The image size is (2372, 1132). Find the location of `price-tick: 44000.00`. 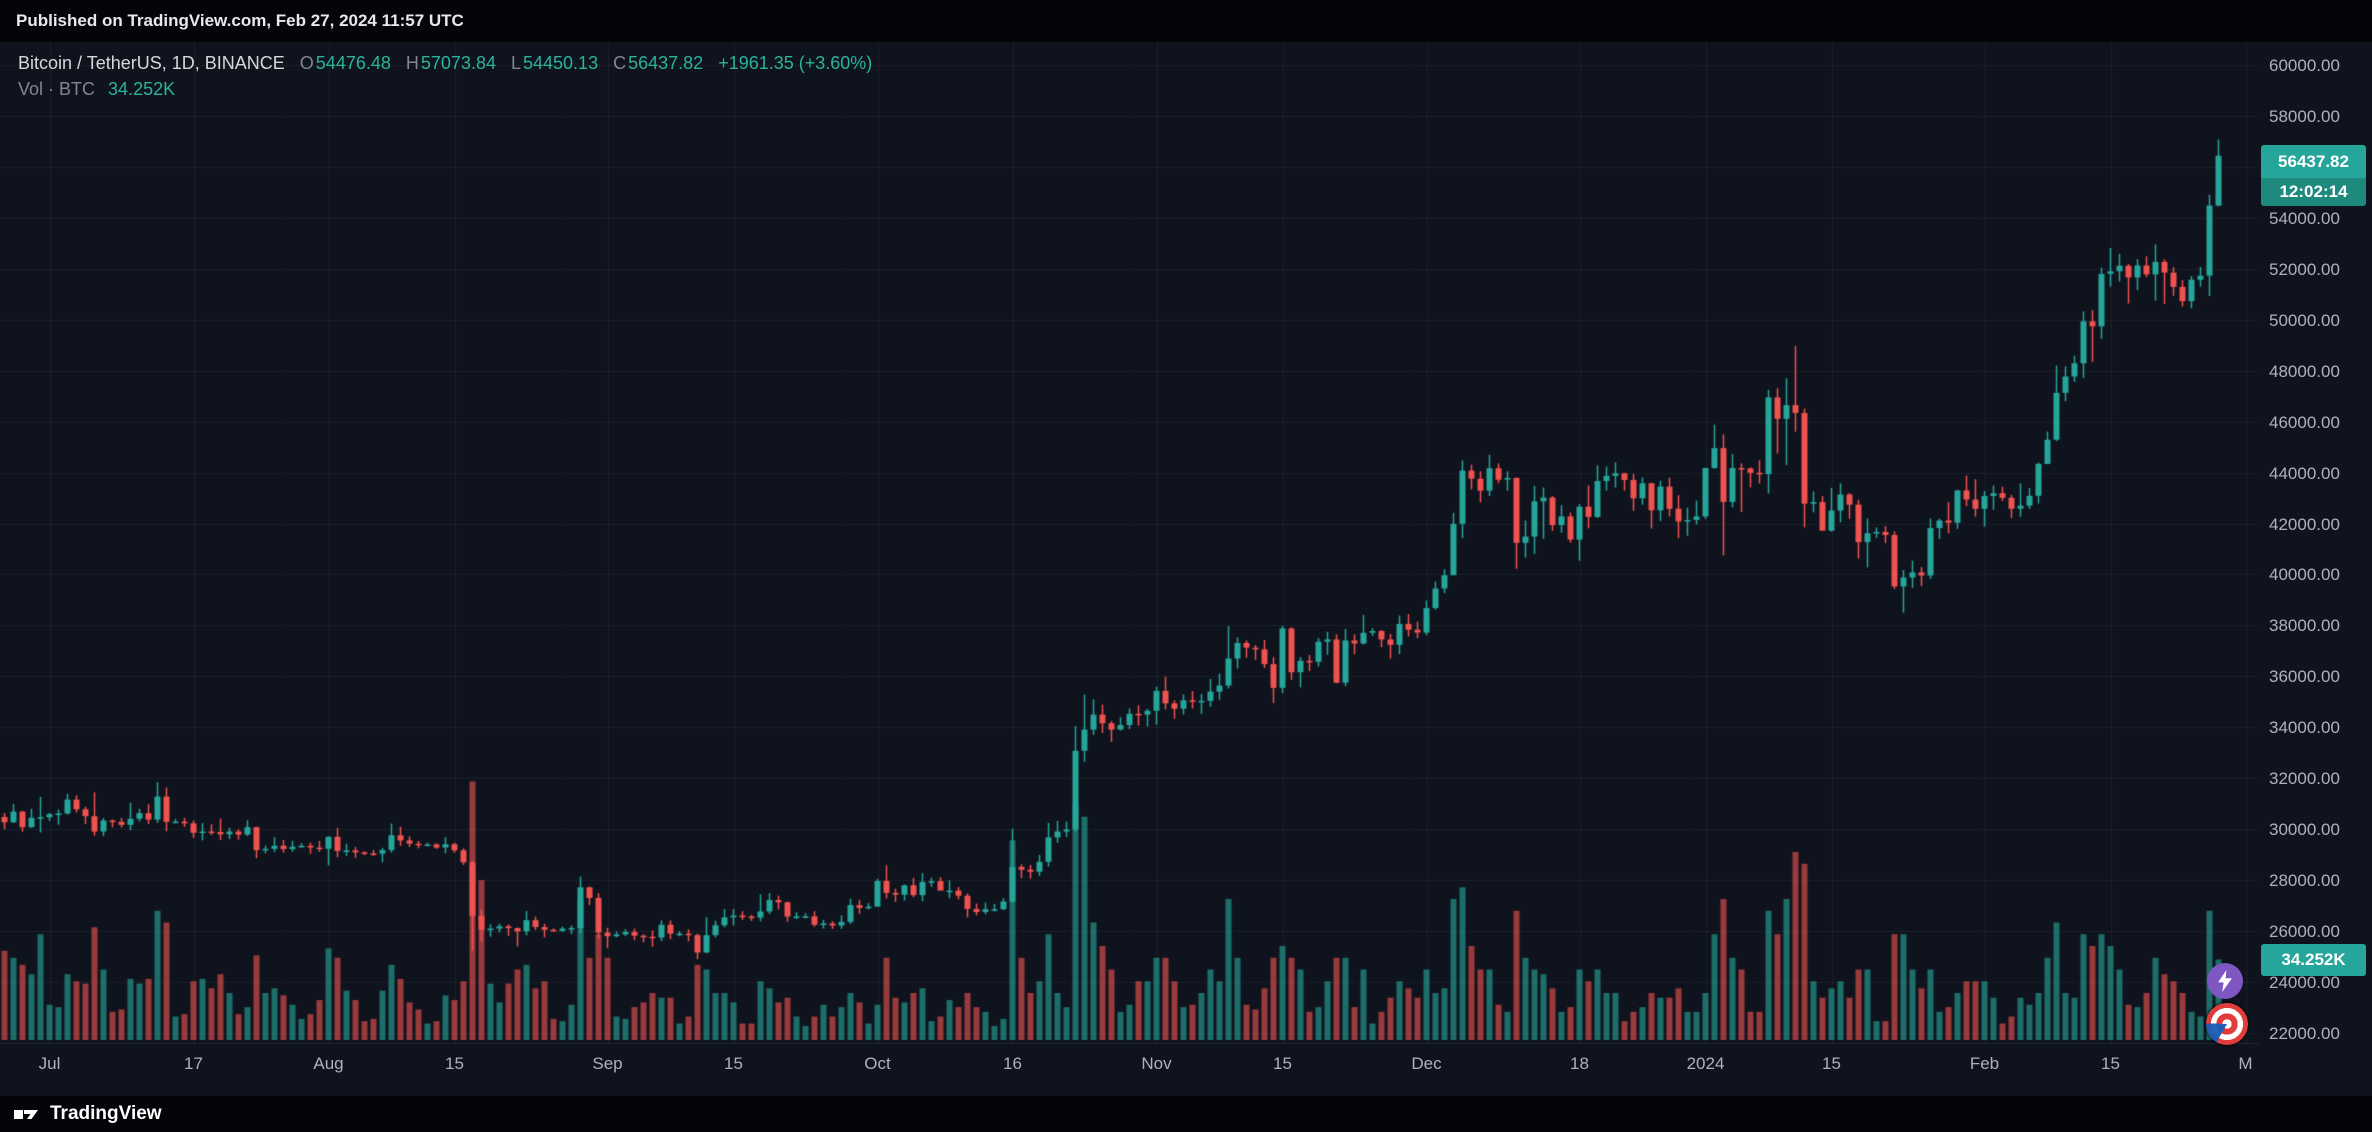

price-tick: 44000.00 is located at coordinates (2304, 473).